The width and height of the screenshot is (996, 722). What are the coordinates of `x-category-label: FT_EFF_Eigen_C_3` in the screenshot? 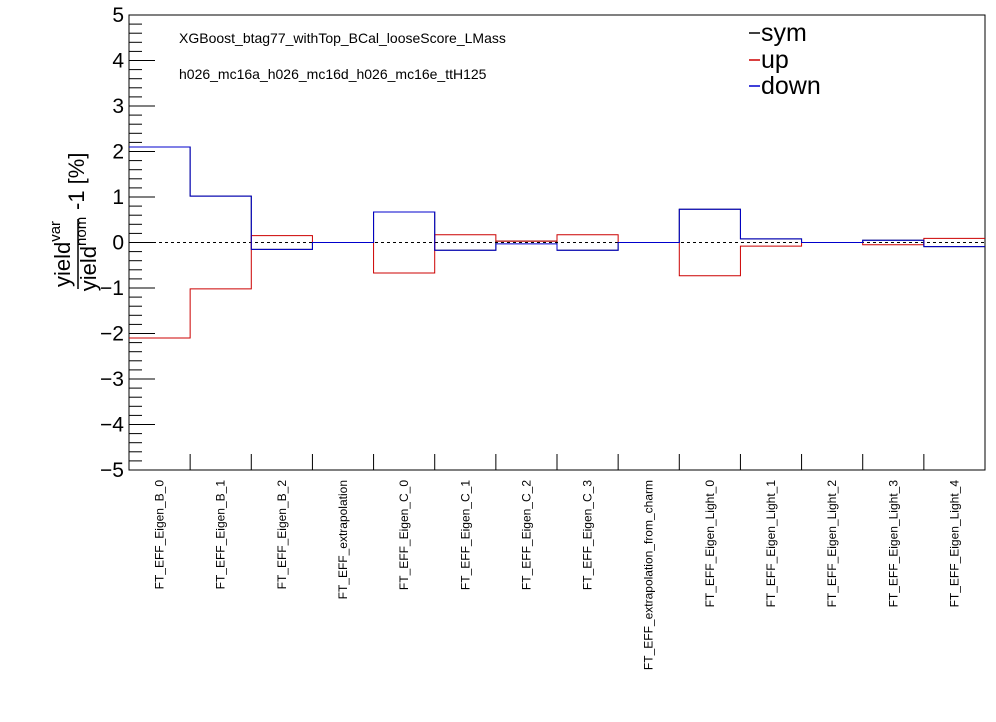 It's located at (588, 535).